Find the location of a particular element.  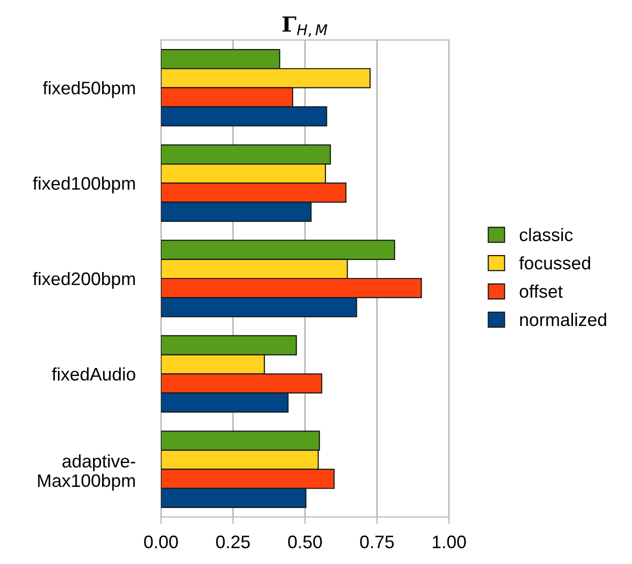

x-tick-label: 1.00 is located at coordinates (449, 542).